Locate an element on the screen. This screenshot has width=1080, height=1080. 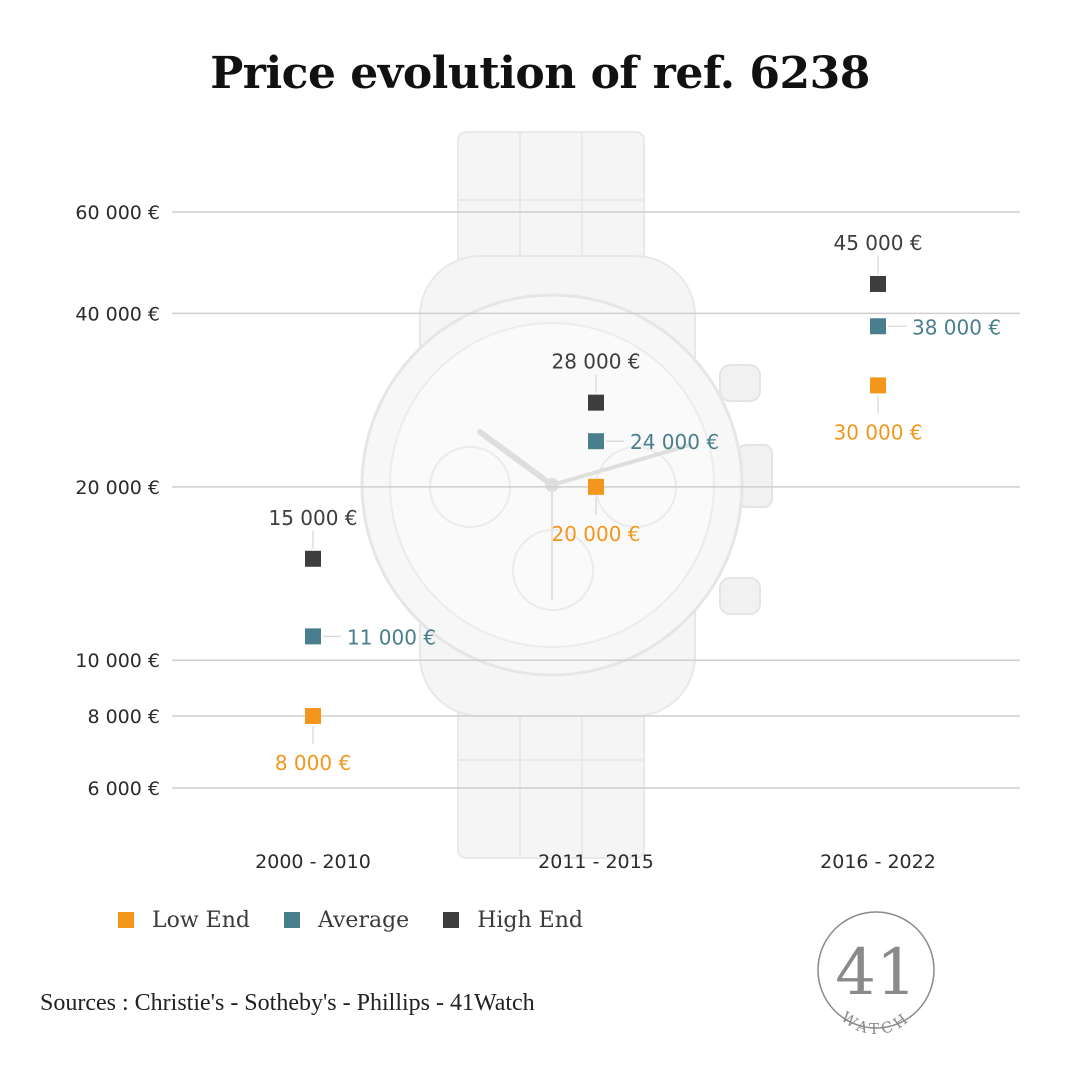
point-low-2011-2015 is located at coordinates (596, 486).